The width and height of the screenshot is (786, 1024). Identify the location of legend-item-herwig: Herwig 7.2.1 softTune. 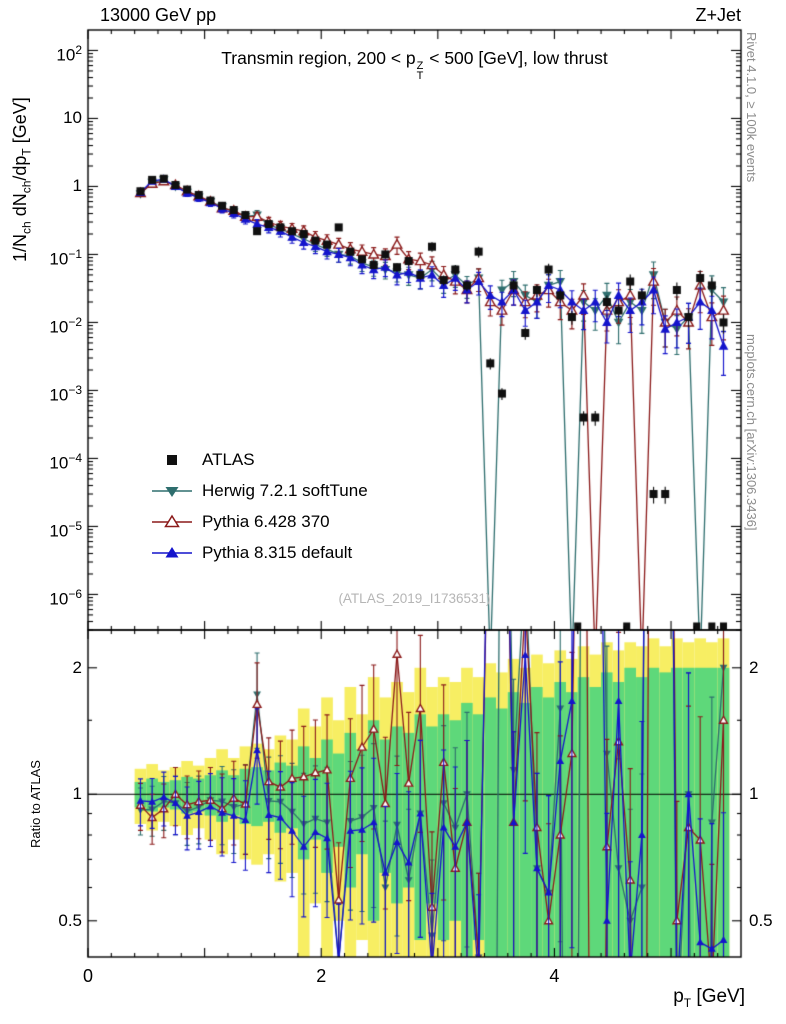
(259, 490).